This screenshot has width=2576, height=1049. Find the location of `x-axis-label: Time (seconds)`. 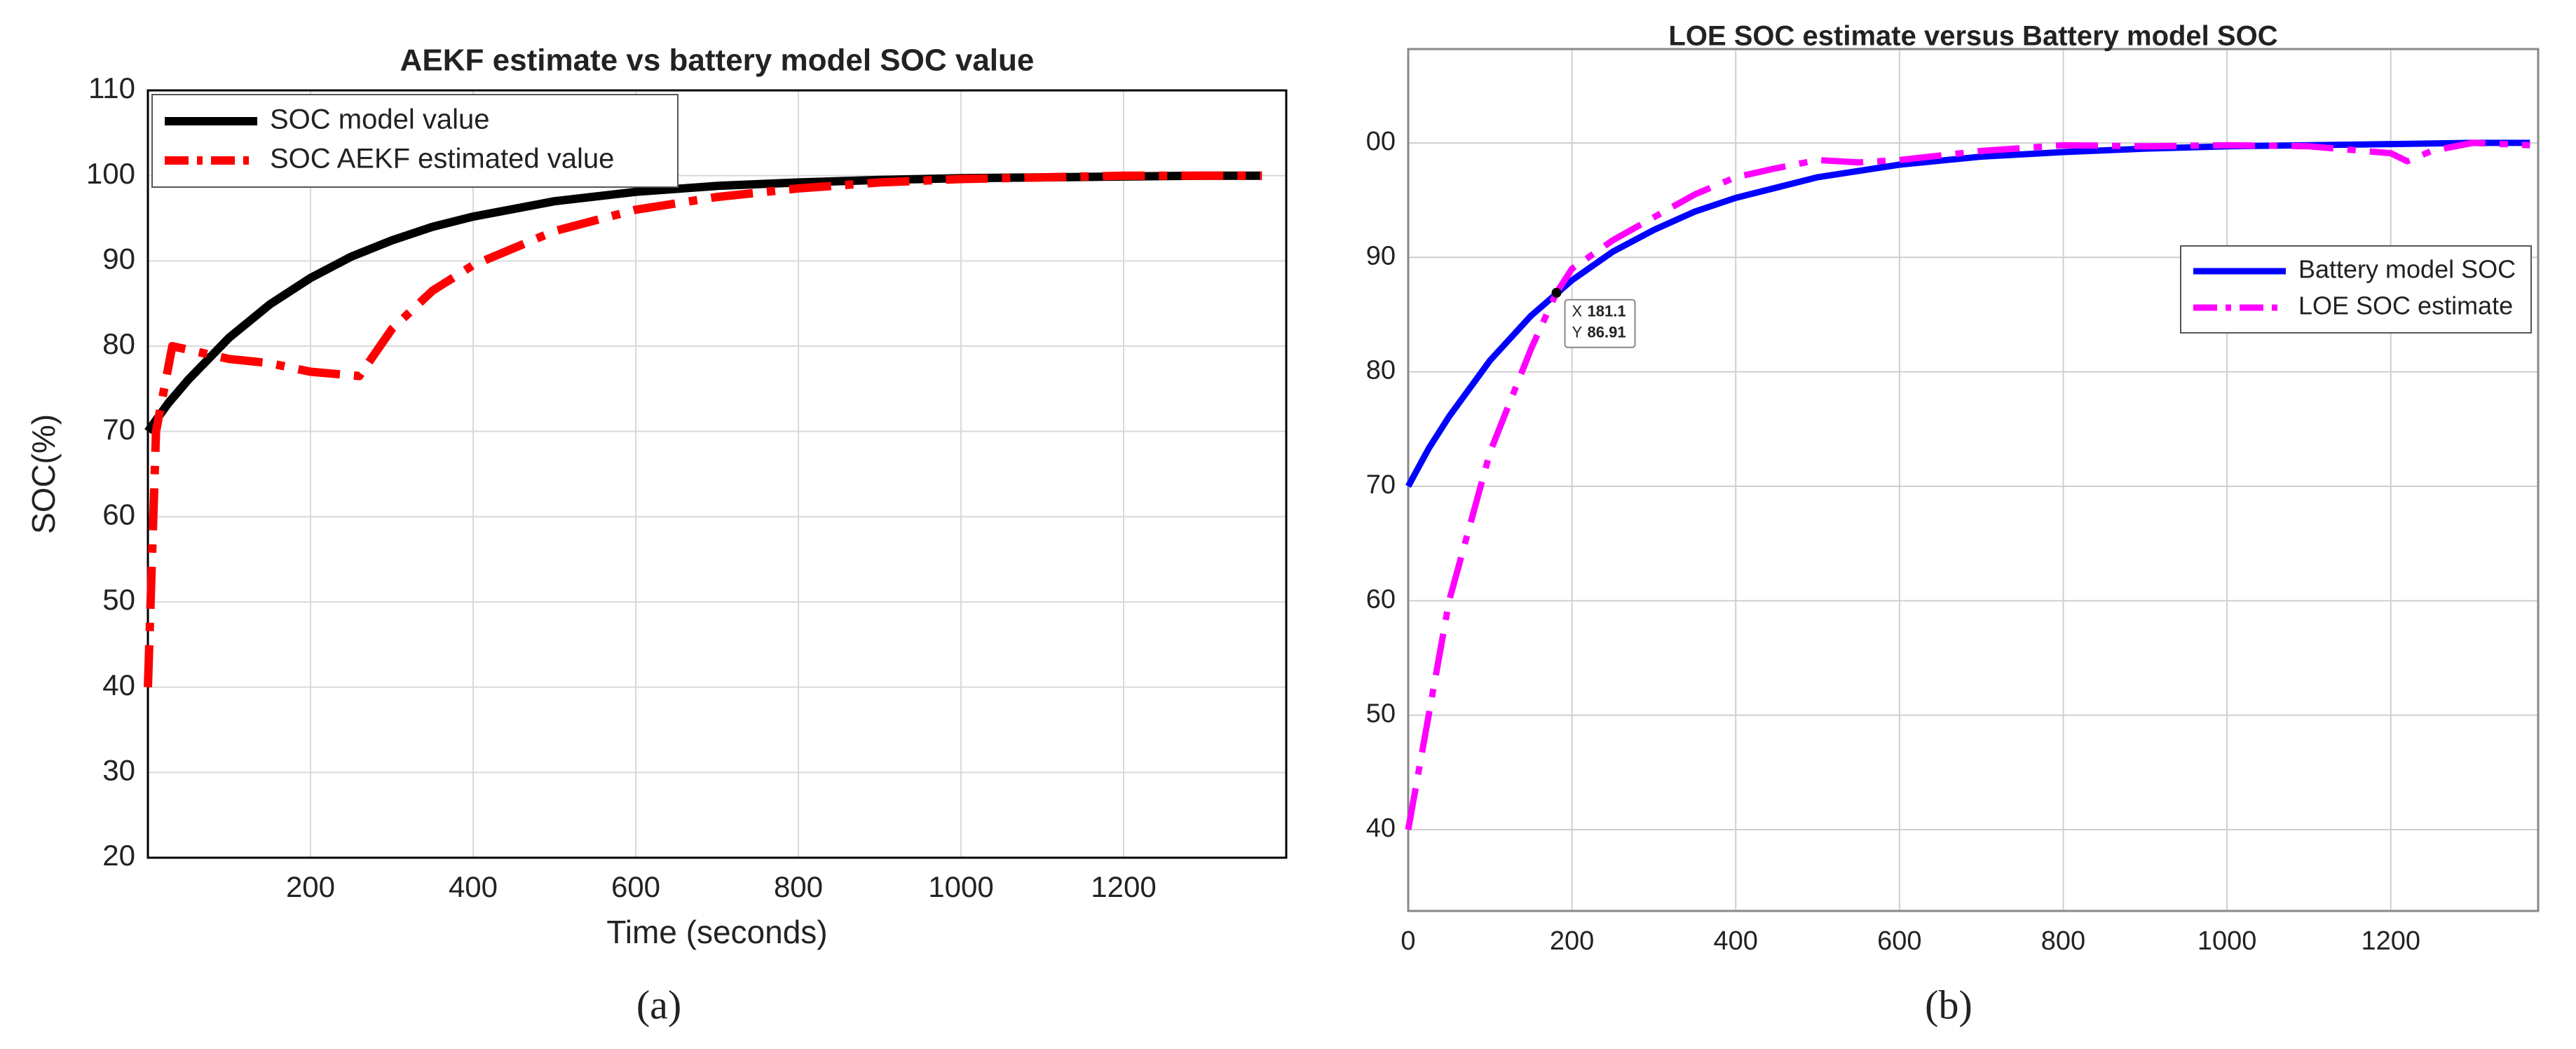

x-axis-label: Time (seconds) is located at coordinates (716, 932).